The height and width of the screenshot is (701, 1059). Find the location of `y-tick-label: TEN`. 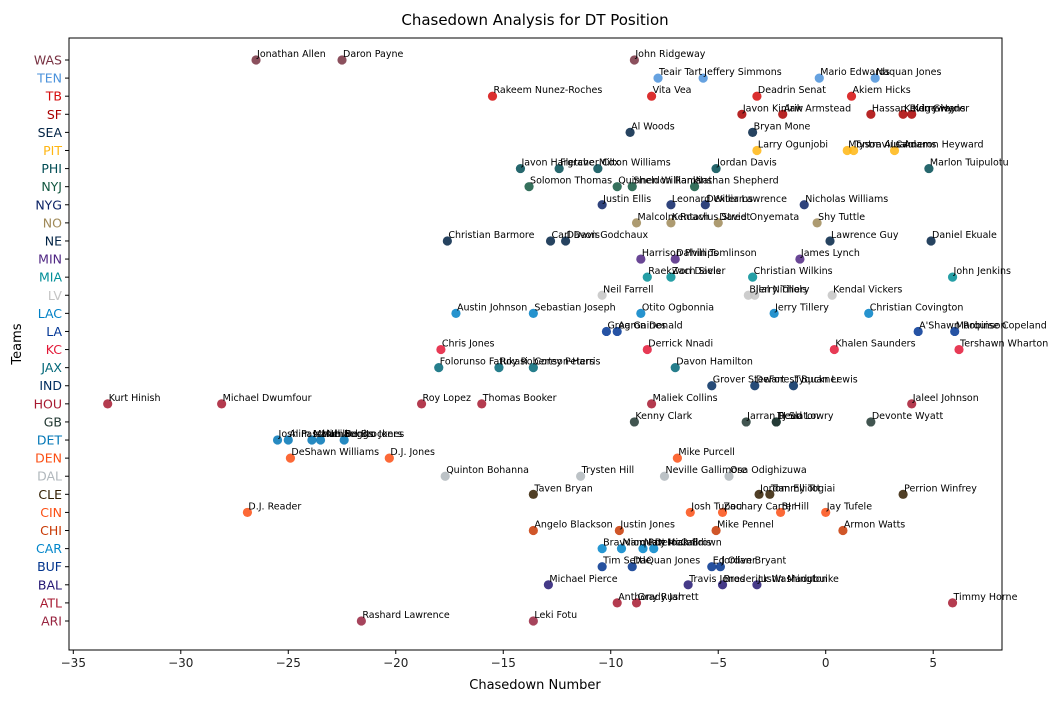

y-tick-label: TEN is located at coordinates (49, 78).